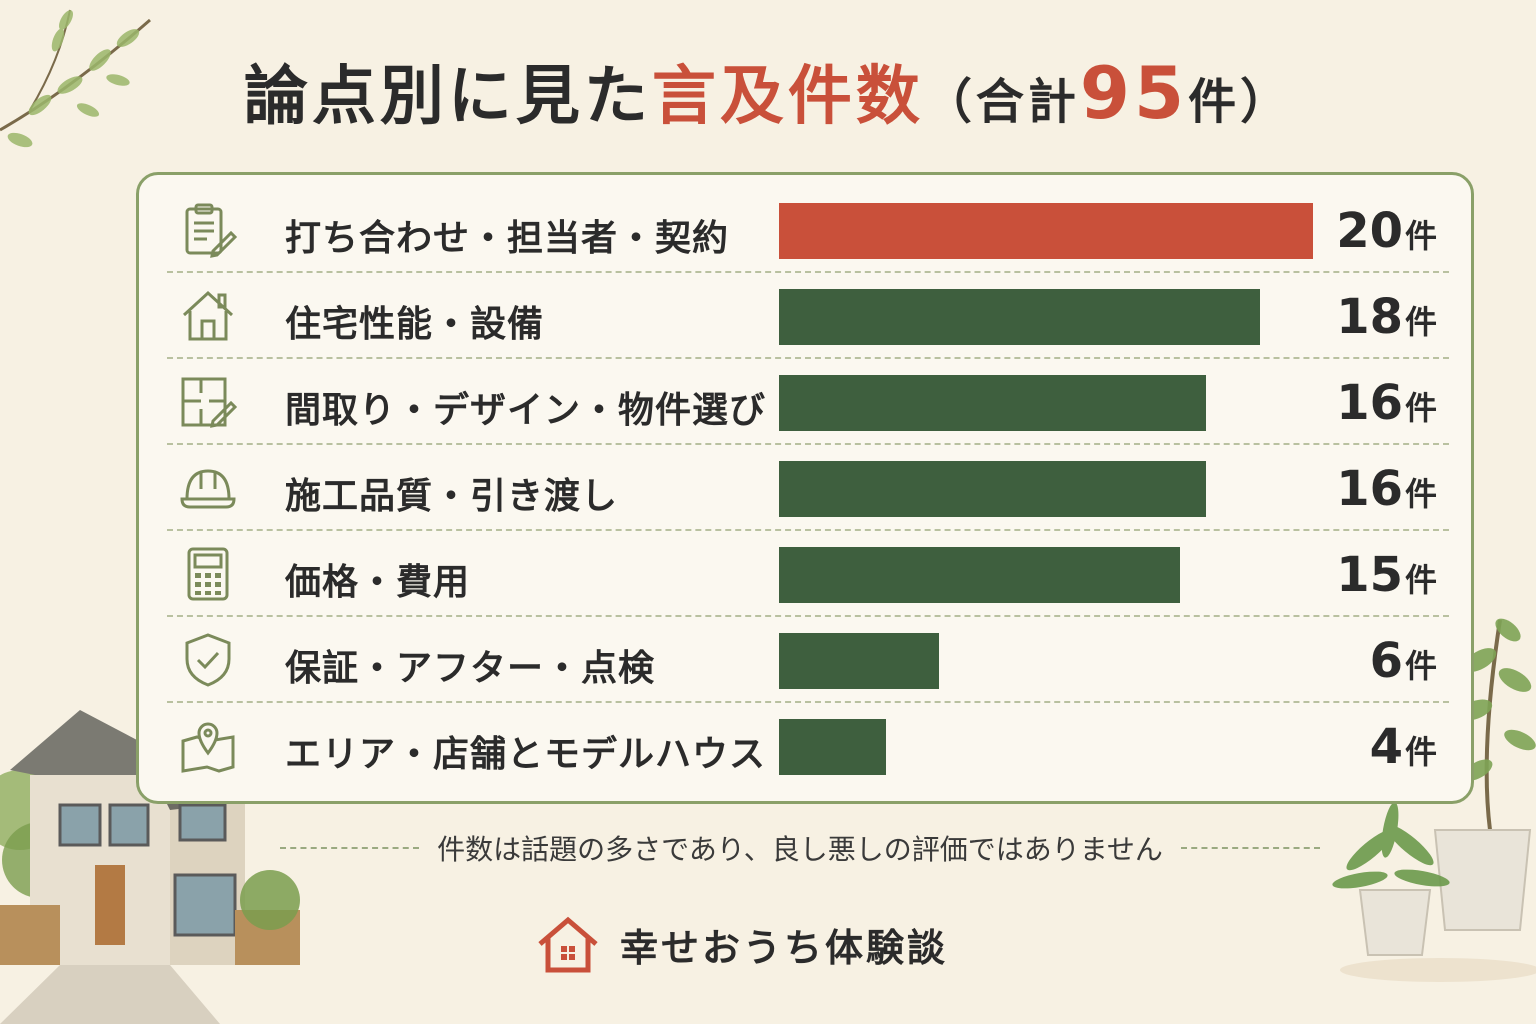 This screenshot has height=1024, width=1536. I want to click on brand-footer: 幸せおうち体験談, so click(742, 944).